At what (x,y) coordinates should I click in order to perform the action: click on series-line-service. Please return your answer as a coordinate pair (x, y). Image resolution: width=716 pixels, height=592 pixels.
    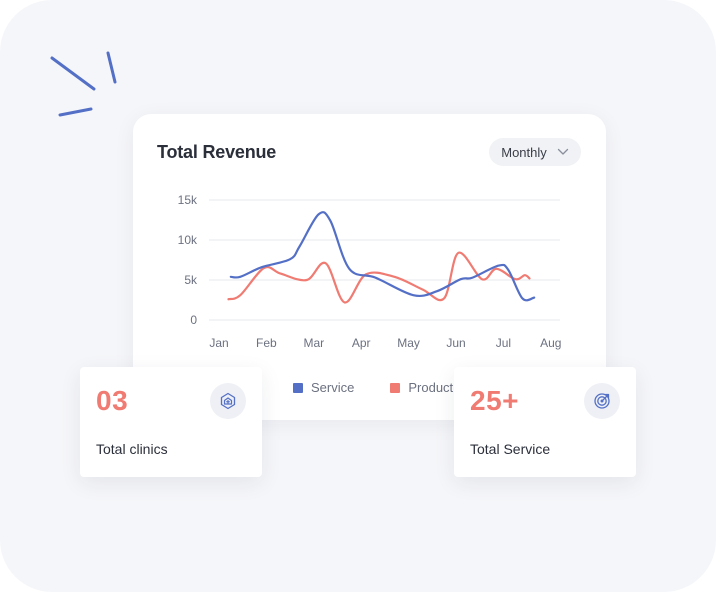
    Looking at the image, I should click on (382, 256).